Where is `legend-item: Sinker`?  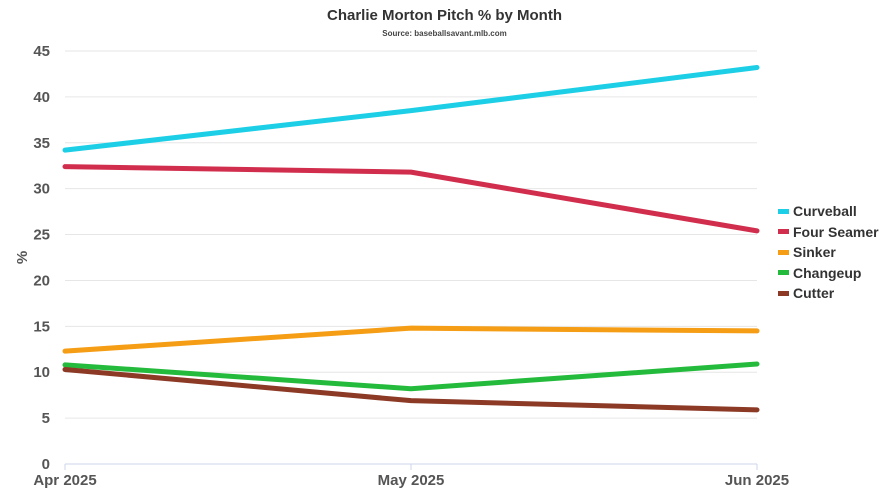 legend-item: Sinker is located at coordinates (828, 252).